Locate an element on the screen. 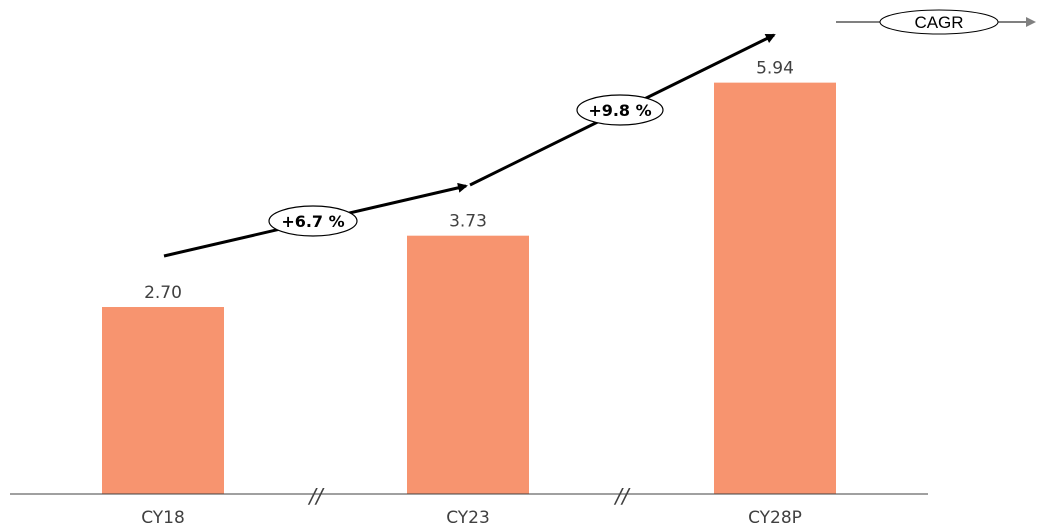  cagr-label-2: +9.8 % is located at coordinates (619, 110).